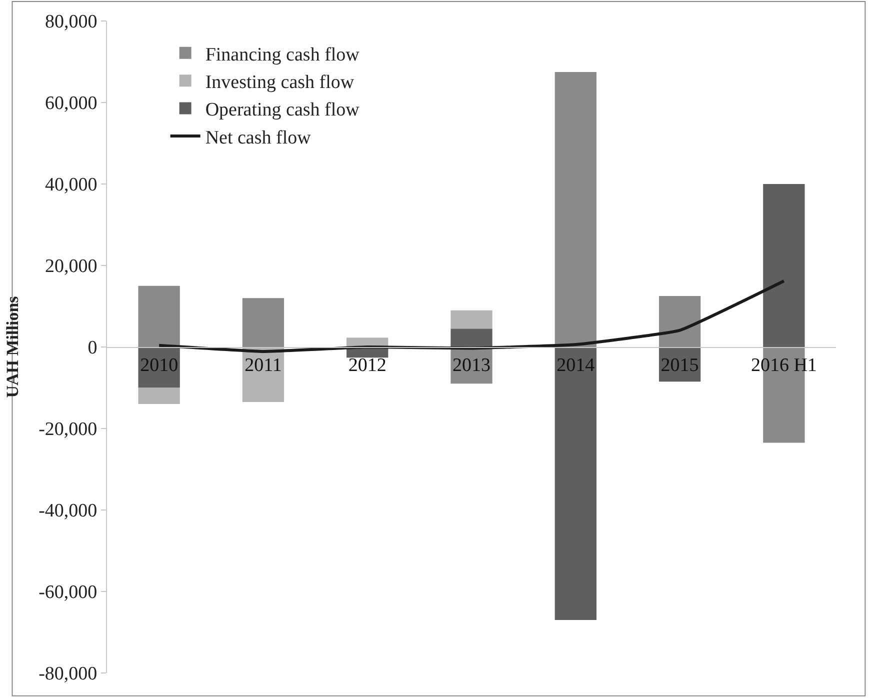  What do you see at coordinates (68, 674) in the screenshot?
I see `y-tick-label: -80,000` at bounding box center [68, 674].